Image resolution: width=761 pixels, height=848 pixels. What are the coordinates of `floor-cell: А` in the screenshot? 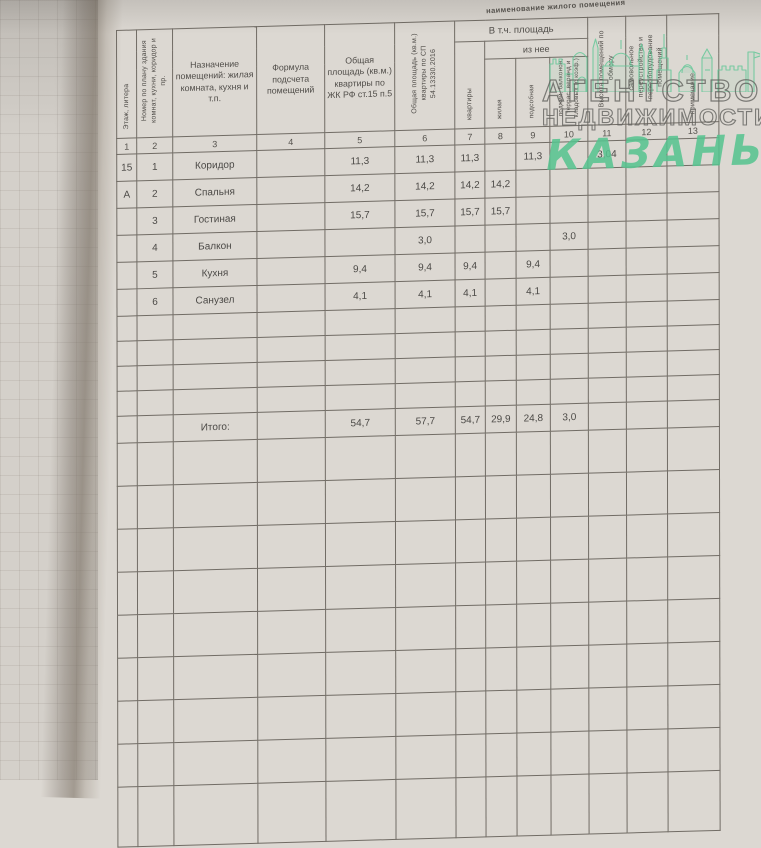 It's located at (126, 194).